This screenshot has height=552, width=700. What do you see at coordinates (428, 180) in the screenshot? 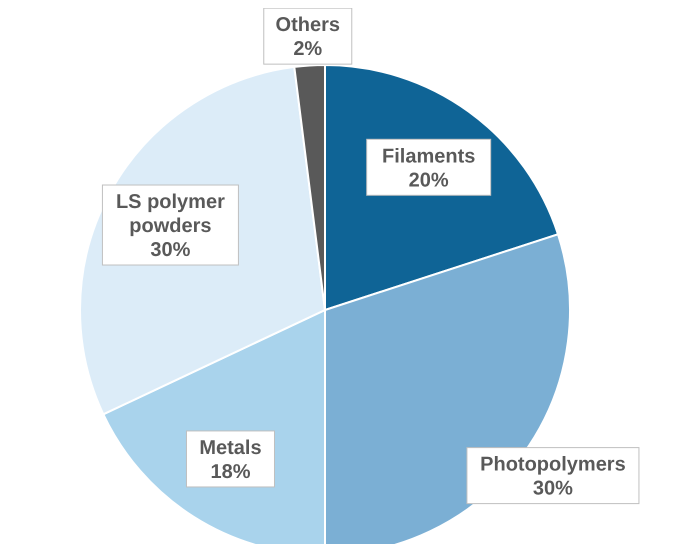
I see `data-label: 20%` at bounding box center [428, 180].